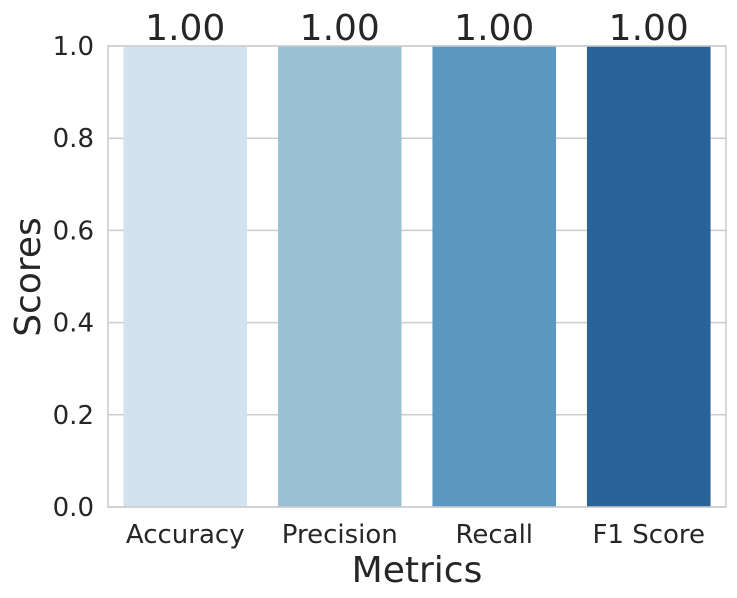 This screenshot has height=598, width=737. I want to click on y-tick-label: 0.6, so click(73, 231).